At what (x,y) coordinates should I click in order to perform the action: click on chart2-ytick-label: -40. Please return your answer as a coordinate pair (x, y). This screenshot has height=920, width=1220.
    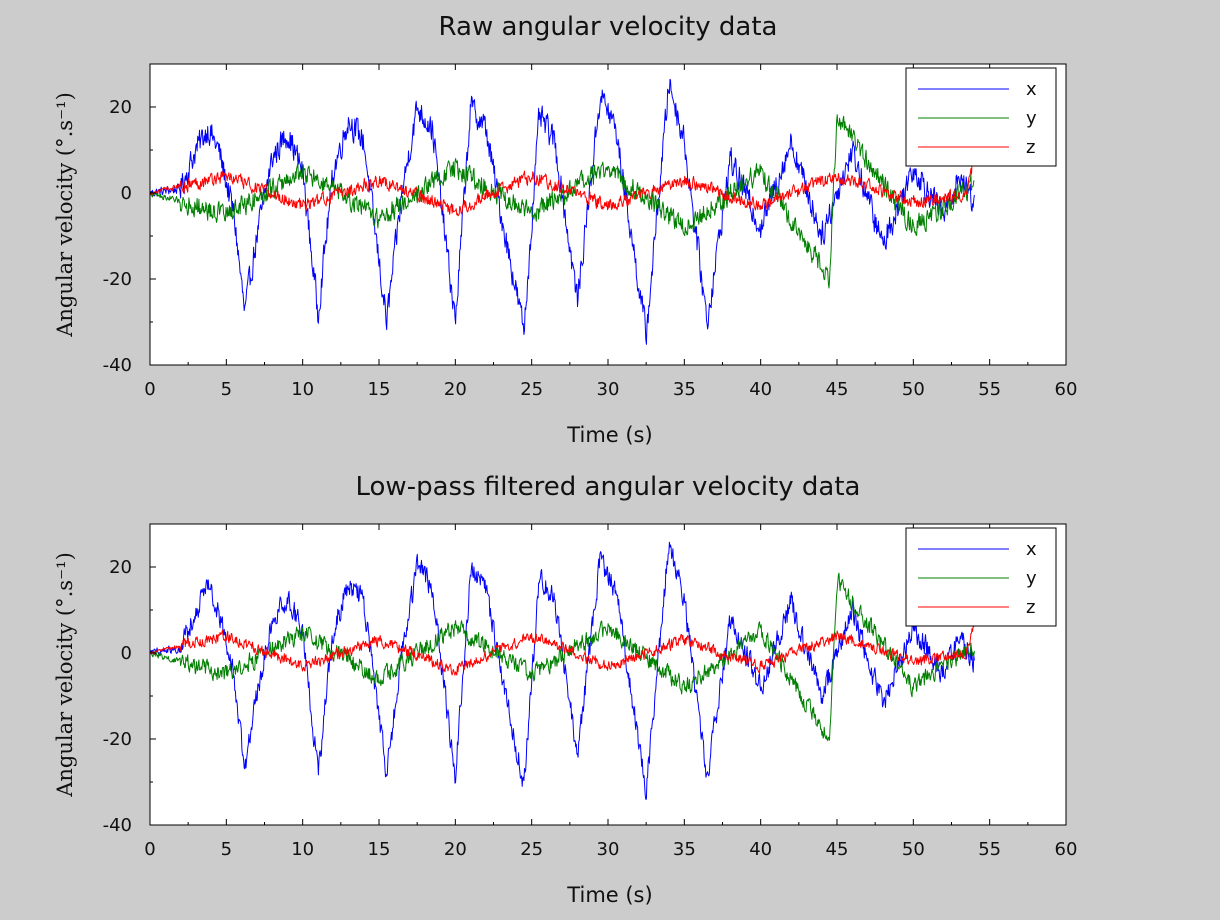
    Looking at the image, I should click on (117, 825).